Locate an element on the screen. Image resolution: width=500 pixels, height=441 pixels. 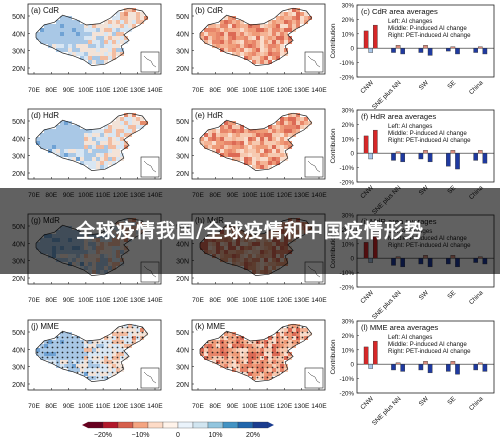
bar-y-tick: 20% is located at coordinates (348, 125).